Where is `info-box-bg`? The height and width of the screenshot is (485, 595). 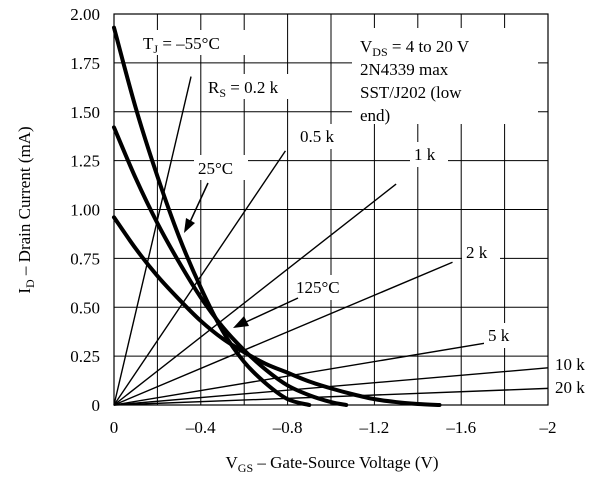
info-box-bg is located at coordinates (445, 76).